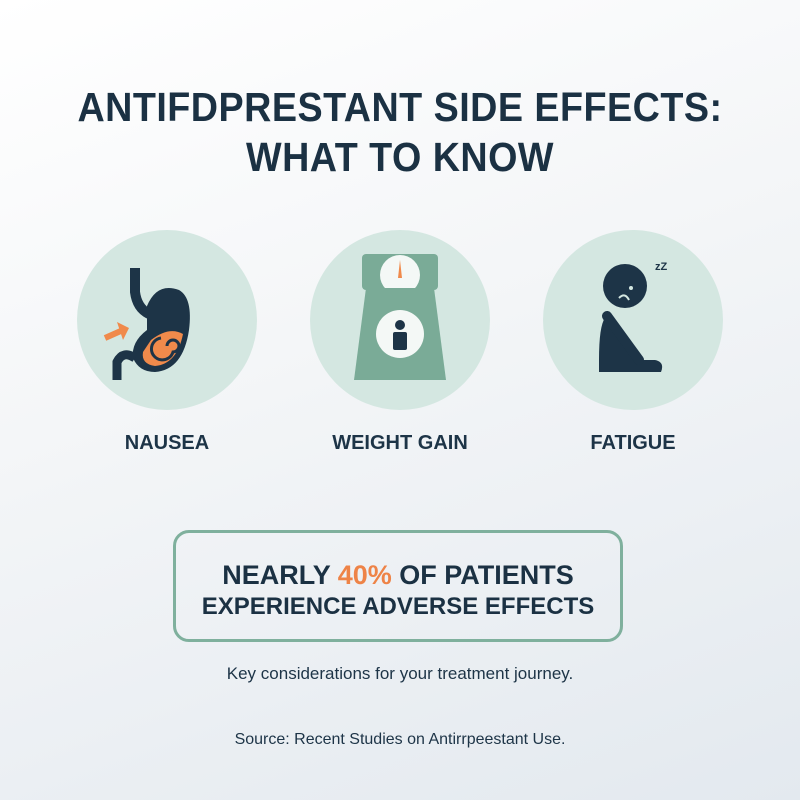  I want to click on stat-line-1: NEARLY 40% OF PATIENTS, so click(398, 575).